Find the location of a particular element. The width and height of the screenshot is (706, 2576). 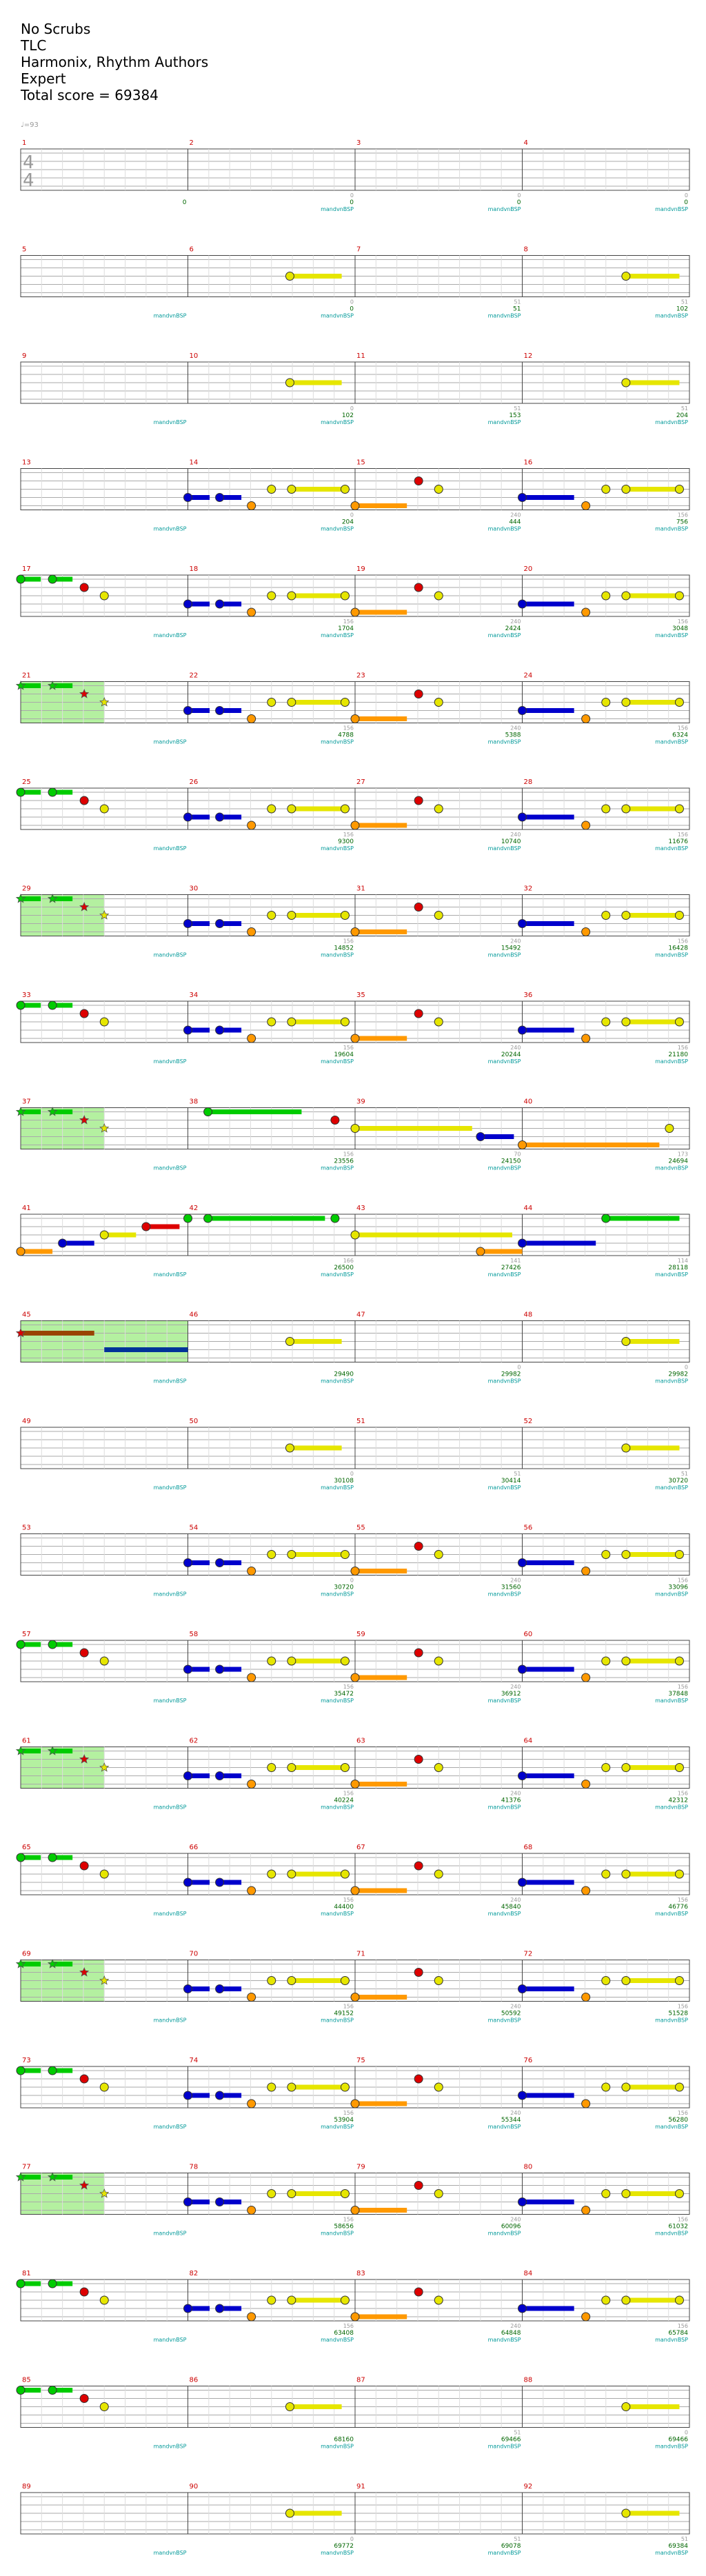

measure-number: 2 is located at coordinates (192, 143).